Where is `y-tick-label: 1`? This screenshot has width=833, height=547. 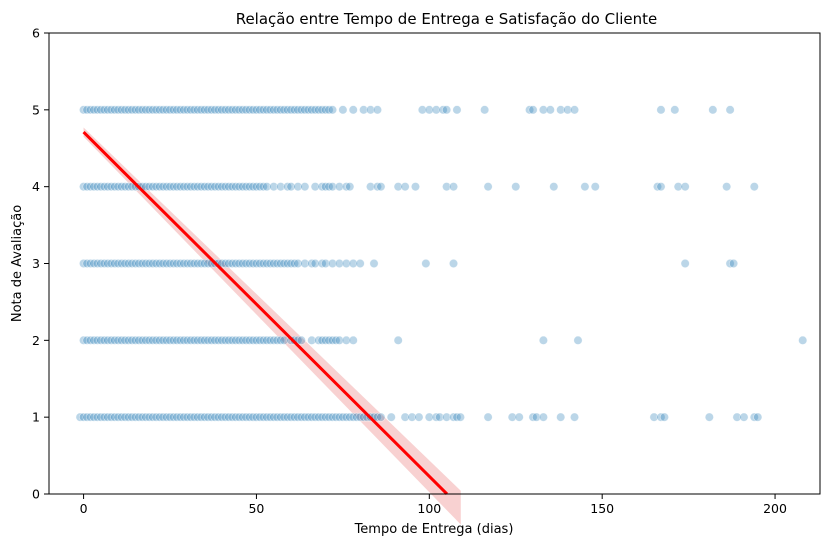 y-tick-label: 1 is located at coordinates (36, 417).